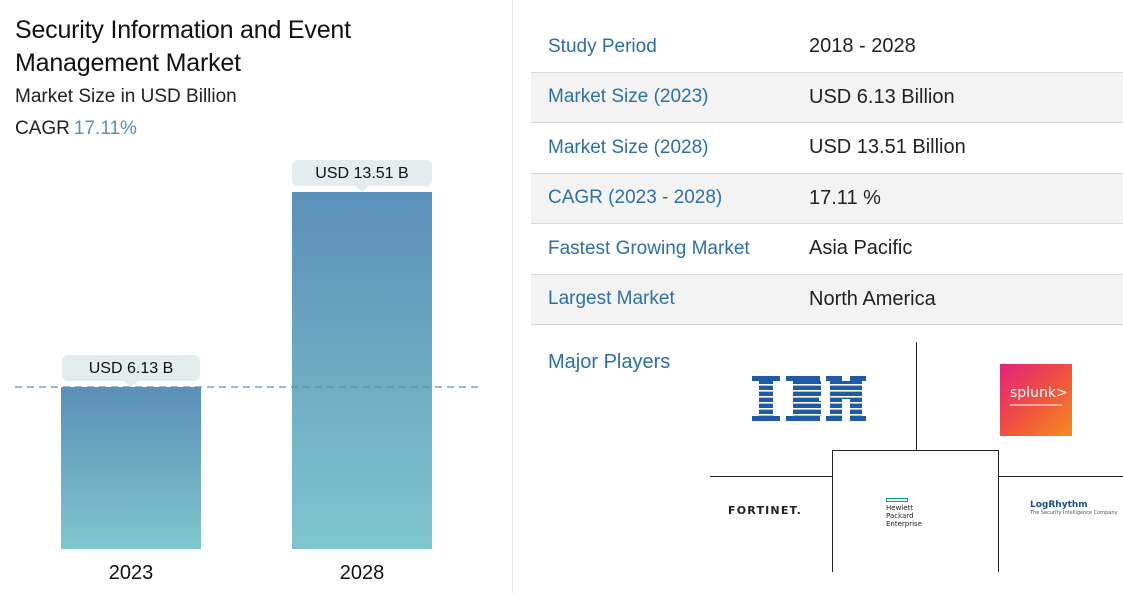 Image resolution: width=1123 pixels, height=593 pixels. I want to click on row-value: Asia Pacific, so click(861, 248).